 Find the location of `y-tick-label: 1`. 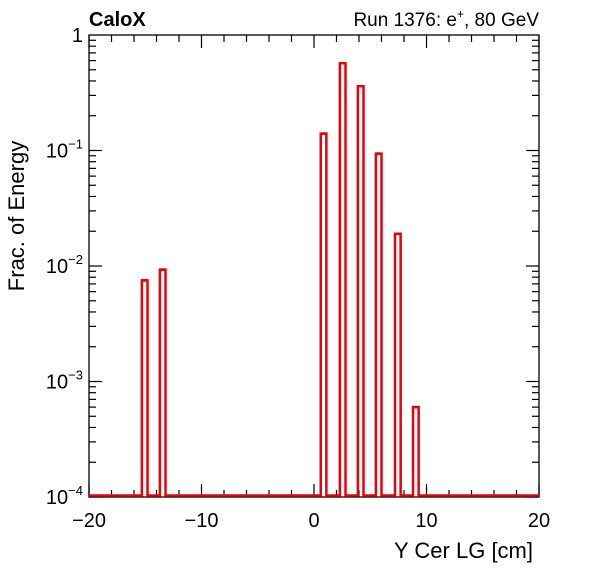

y-tick-label: 1 is located at coordinates (77, 36).